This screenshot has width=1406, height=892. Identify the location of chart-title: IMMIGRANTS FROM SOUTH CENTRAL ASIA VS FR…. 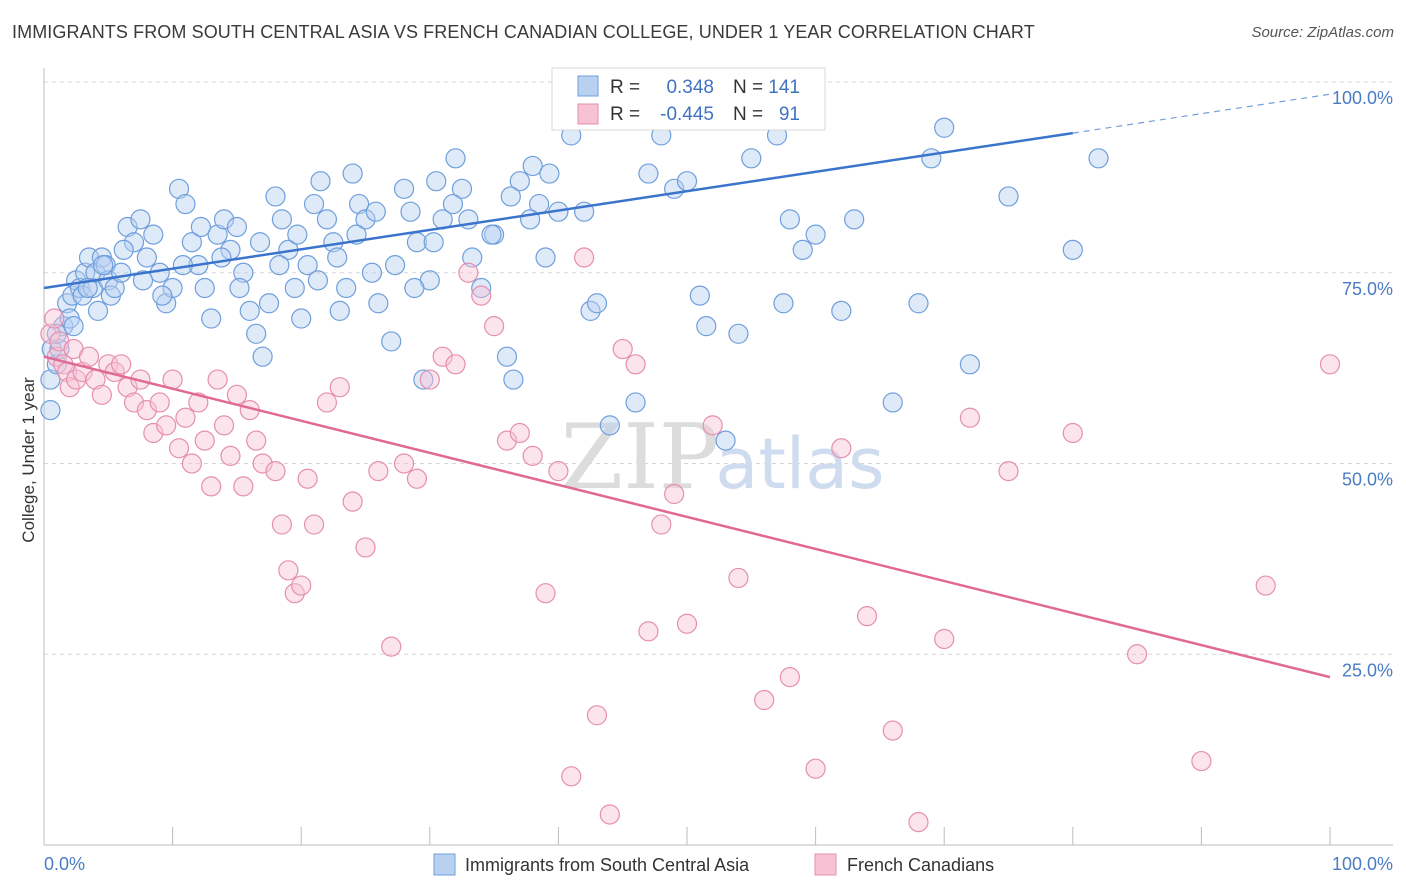
(523, 32).